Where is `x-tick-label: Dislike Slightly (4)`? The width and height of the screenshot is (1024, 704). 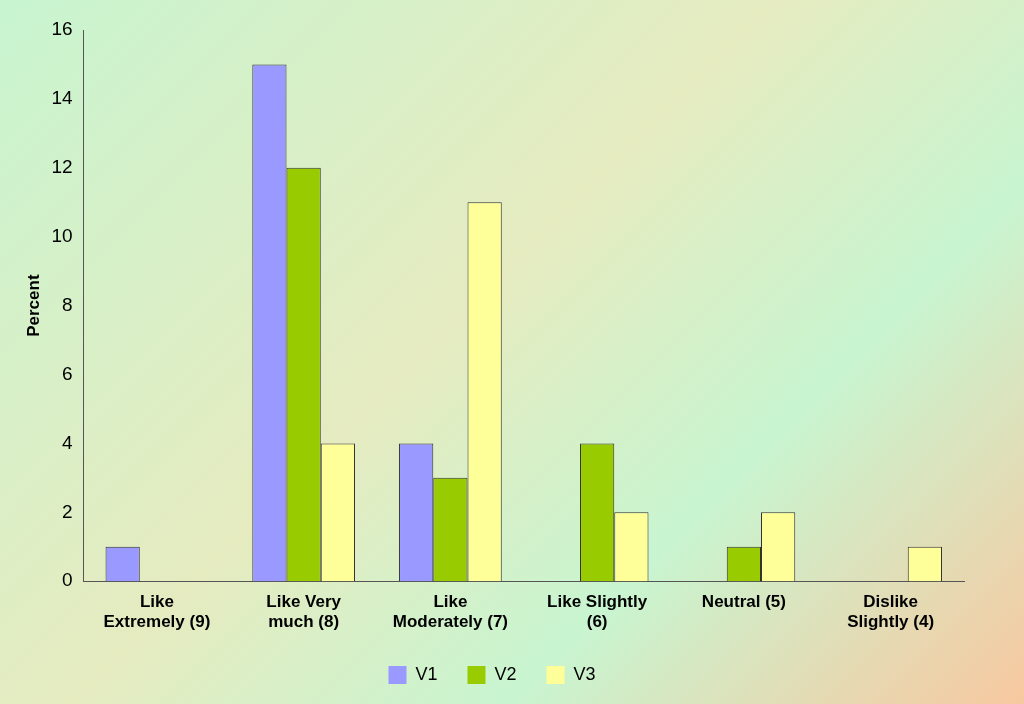
x-tick-label: Dislike Slightly (4) is located at coordinates (891, 612).